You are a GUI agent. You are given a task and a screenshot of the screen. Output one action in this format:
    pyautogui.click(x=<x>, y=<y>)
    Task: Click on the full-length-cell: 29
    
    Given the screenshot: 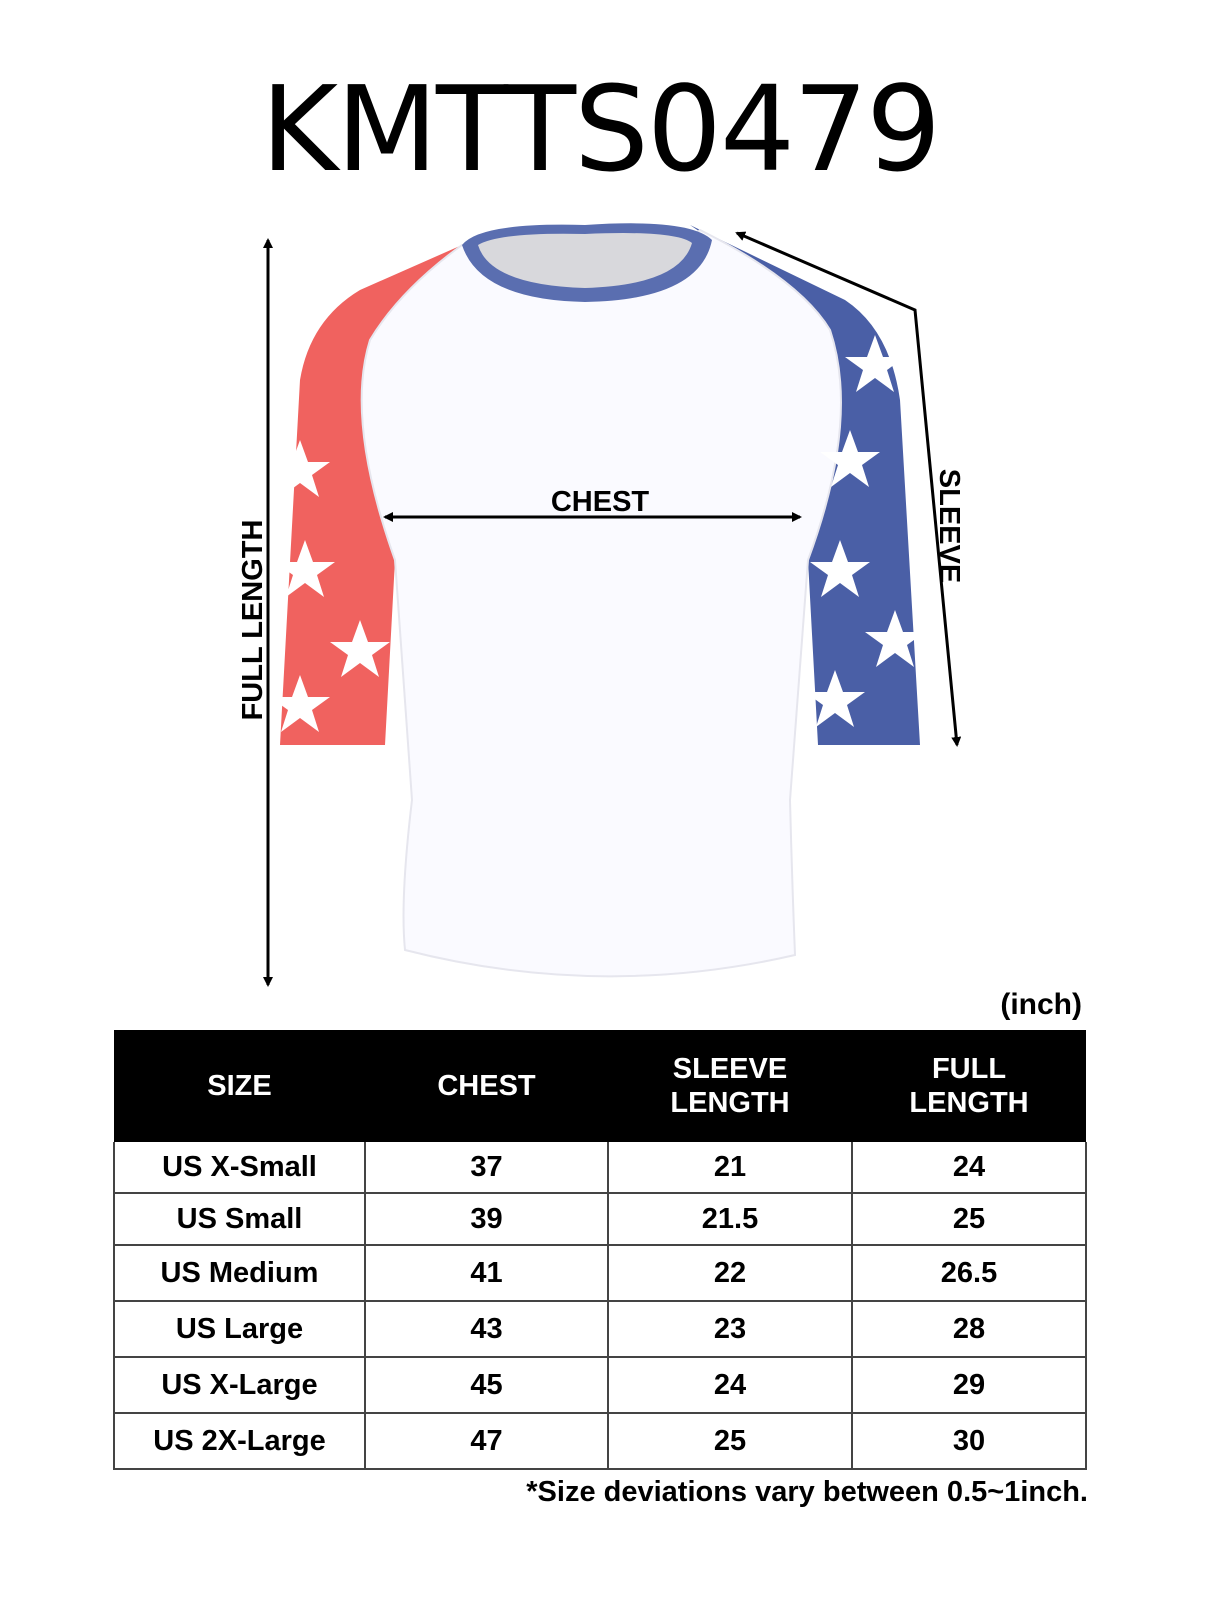 What is the action you would take?
    pyautogui.click(x=969, y=1385)
    